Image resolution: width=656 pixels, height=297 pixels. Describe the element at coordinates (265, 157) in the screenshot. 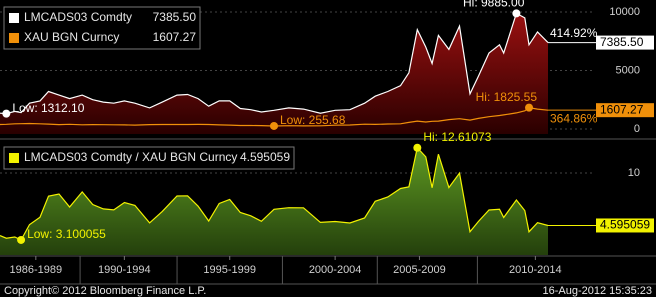

I see `legend-value: 4.595059` at that location.